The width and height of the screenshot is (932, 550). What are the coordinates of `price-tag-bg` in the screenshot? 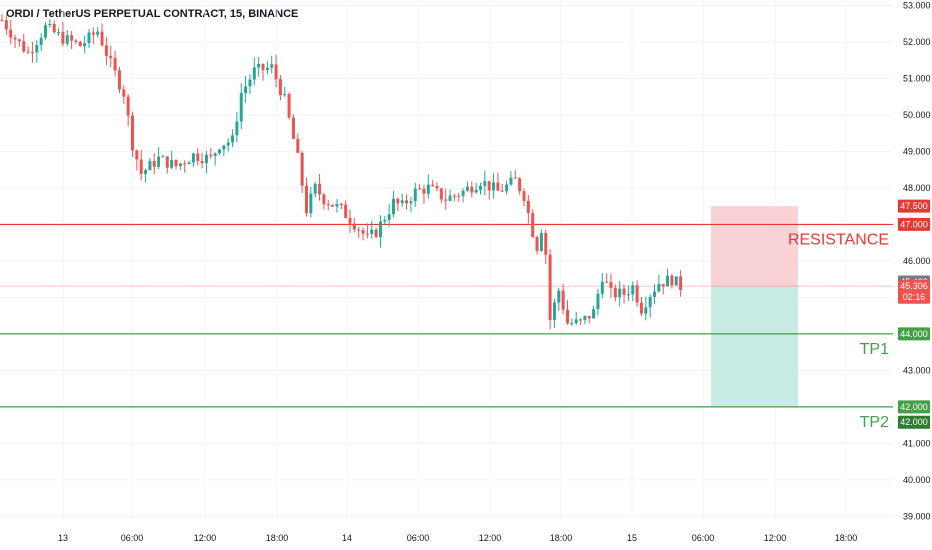 It's located at (914, 291).